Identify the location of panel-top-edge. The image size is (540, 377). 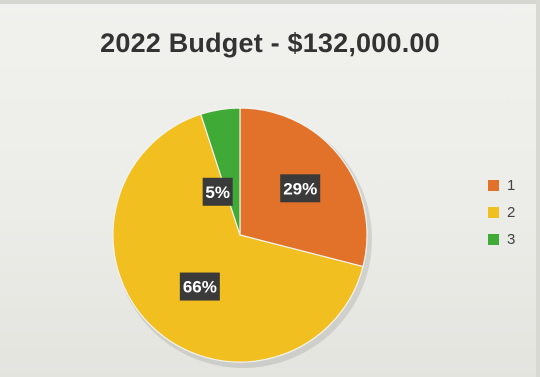
(270, 2).